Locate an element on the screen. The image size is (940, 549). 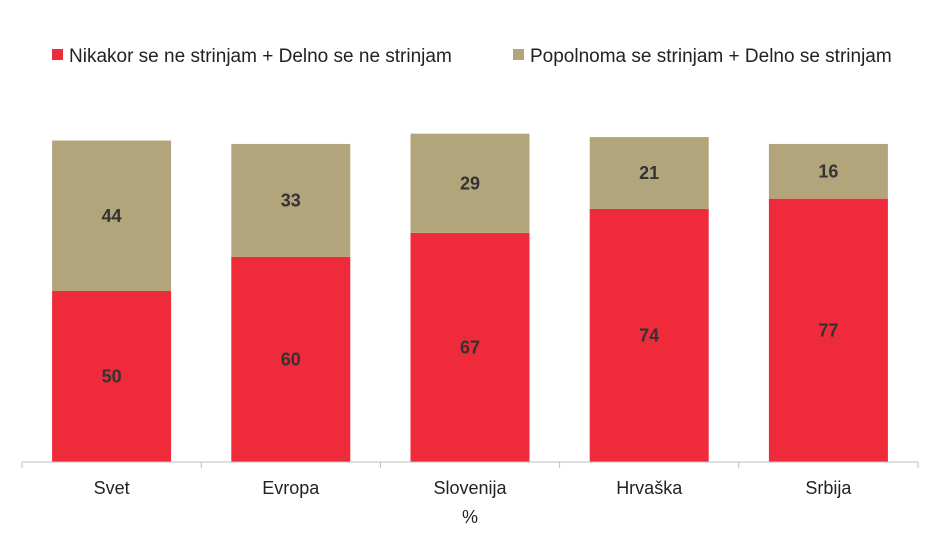
data-label: 44 is located at coordinates (112, 216).